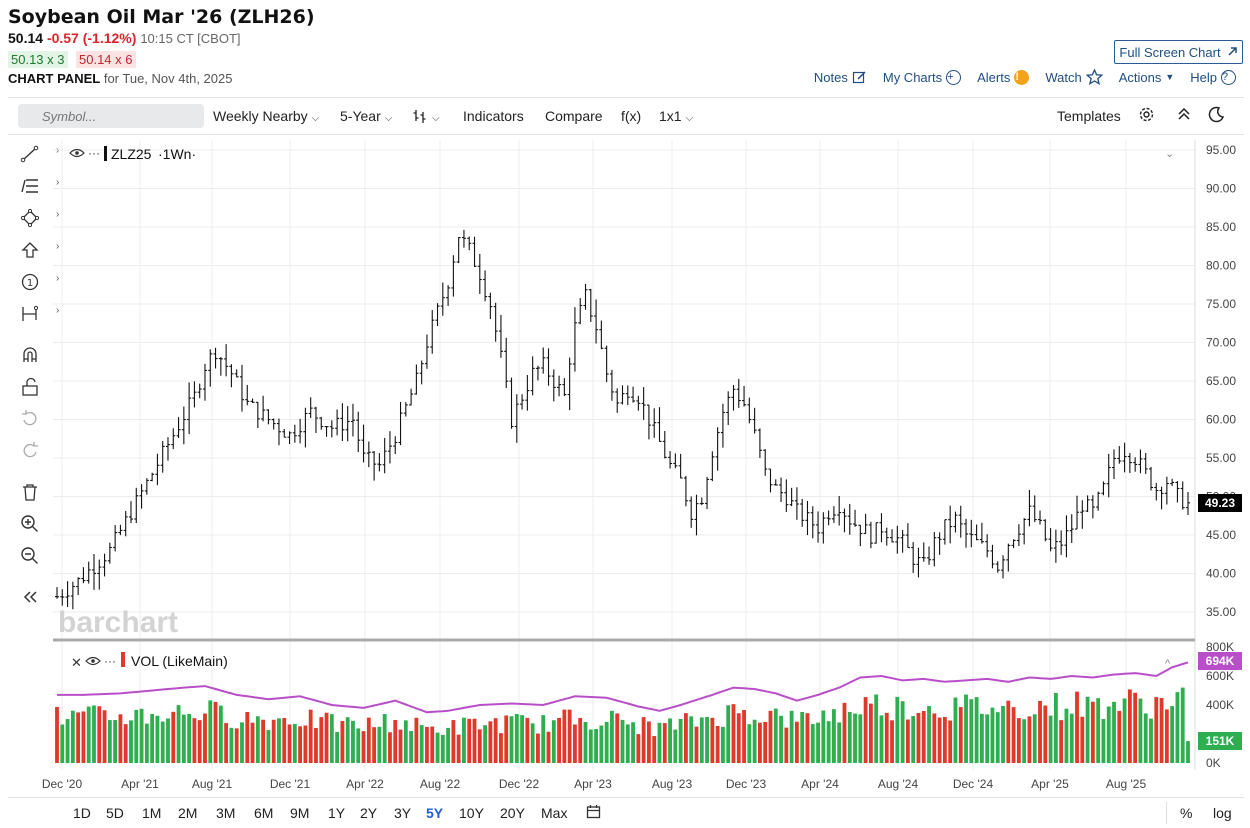 This screenshot has height=828, width=1250. I want to click on collapse-button, so click(1184, 115).